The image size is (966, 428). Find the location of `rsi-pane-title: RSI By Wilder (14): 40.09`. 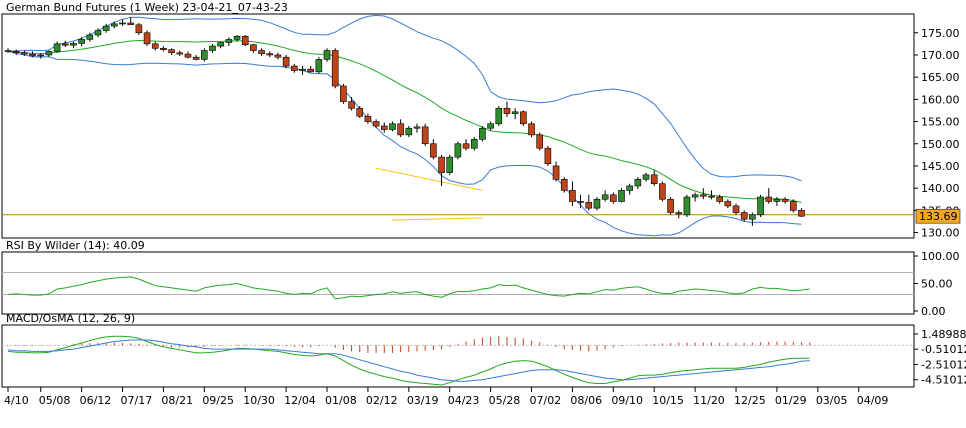

rsi-pane-title: RSI By Wilder (14): 40.09 is located at coordinates (75, 245).